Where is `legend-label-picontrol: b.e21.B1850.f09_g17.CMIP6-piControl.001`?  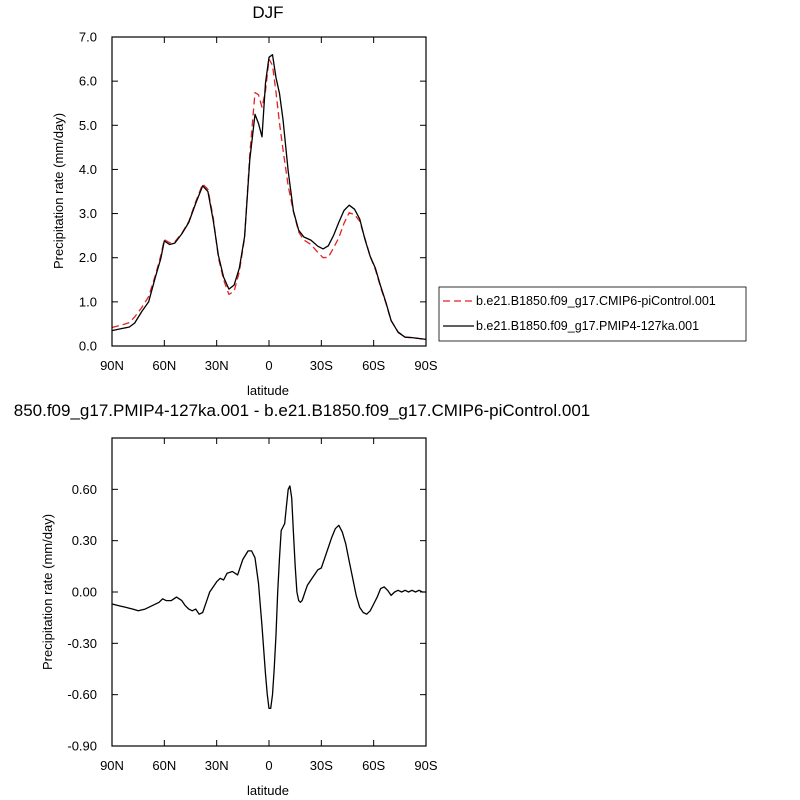 legend-label-picontrol: b.e21.B1850.f09_g17.CMIP6-piControl.001 is located at coordinates (596, 301).